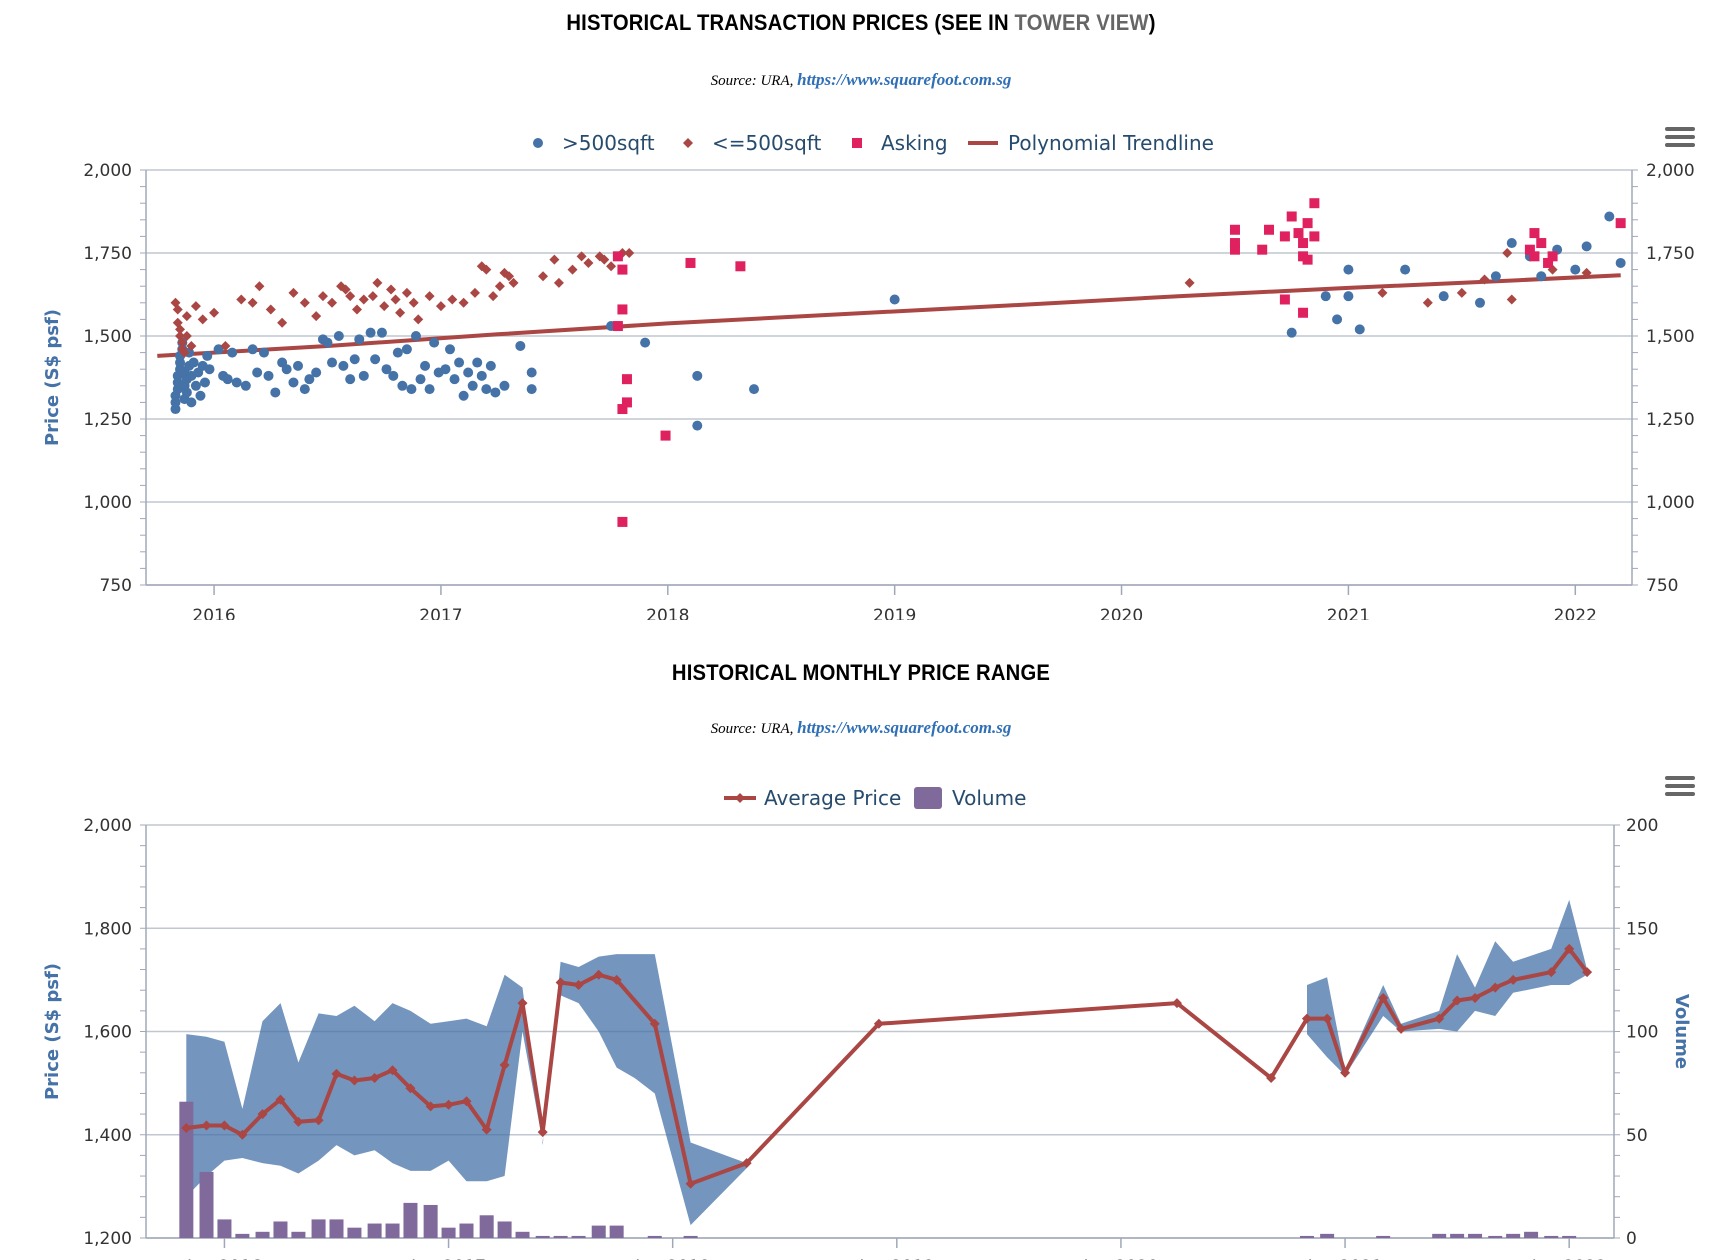 The image size is (1722, 1260). Describe the element at coordinates (1681, 1031) in the screenshot. I see `chart2-y2label: Volume` at that location.